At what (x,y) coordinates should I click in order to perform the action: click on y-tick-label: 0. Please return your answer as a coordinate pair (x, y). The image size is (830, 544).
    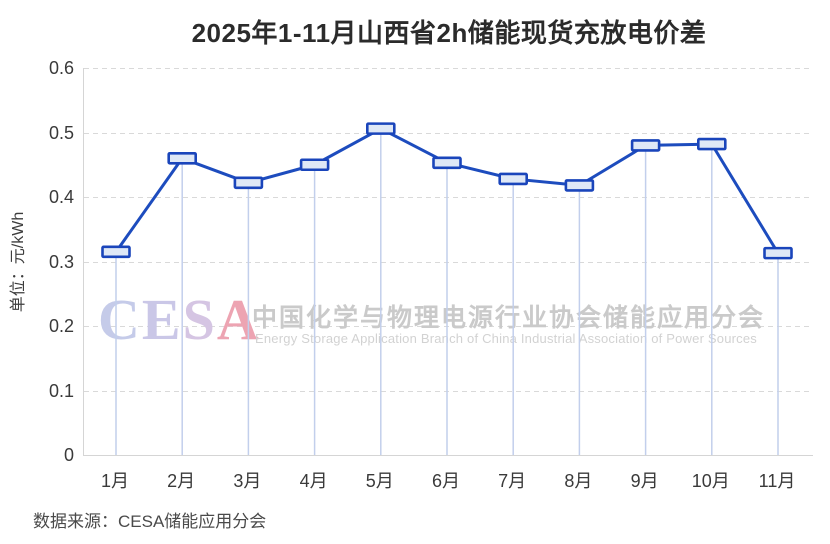
    Looking at the image, I should click on (68, 455).